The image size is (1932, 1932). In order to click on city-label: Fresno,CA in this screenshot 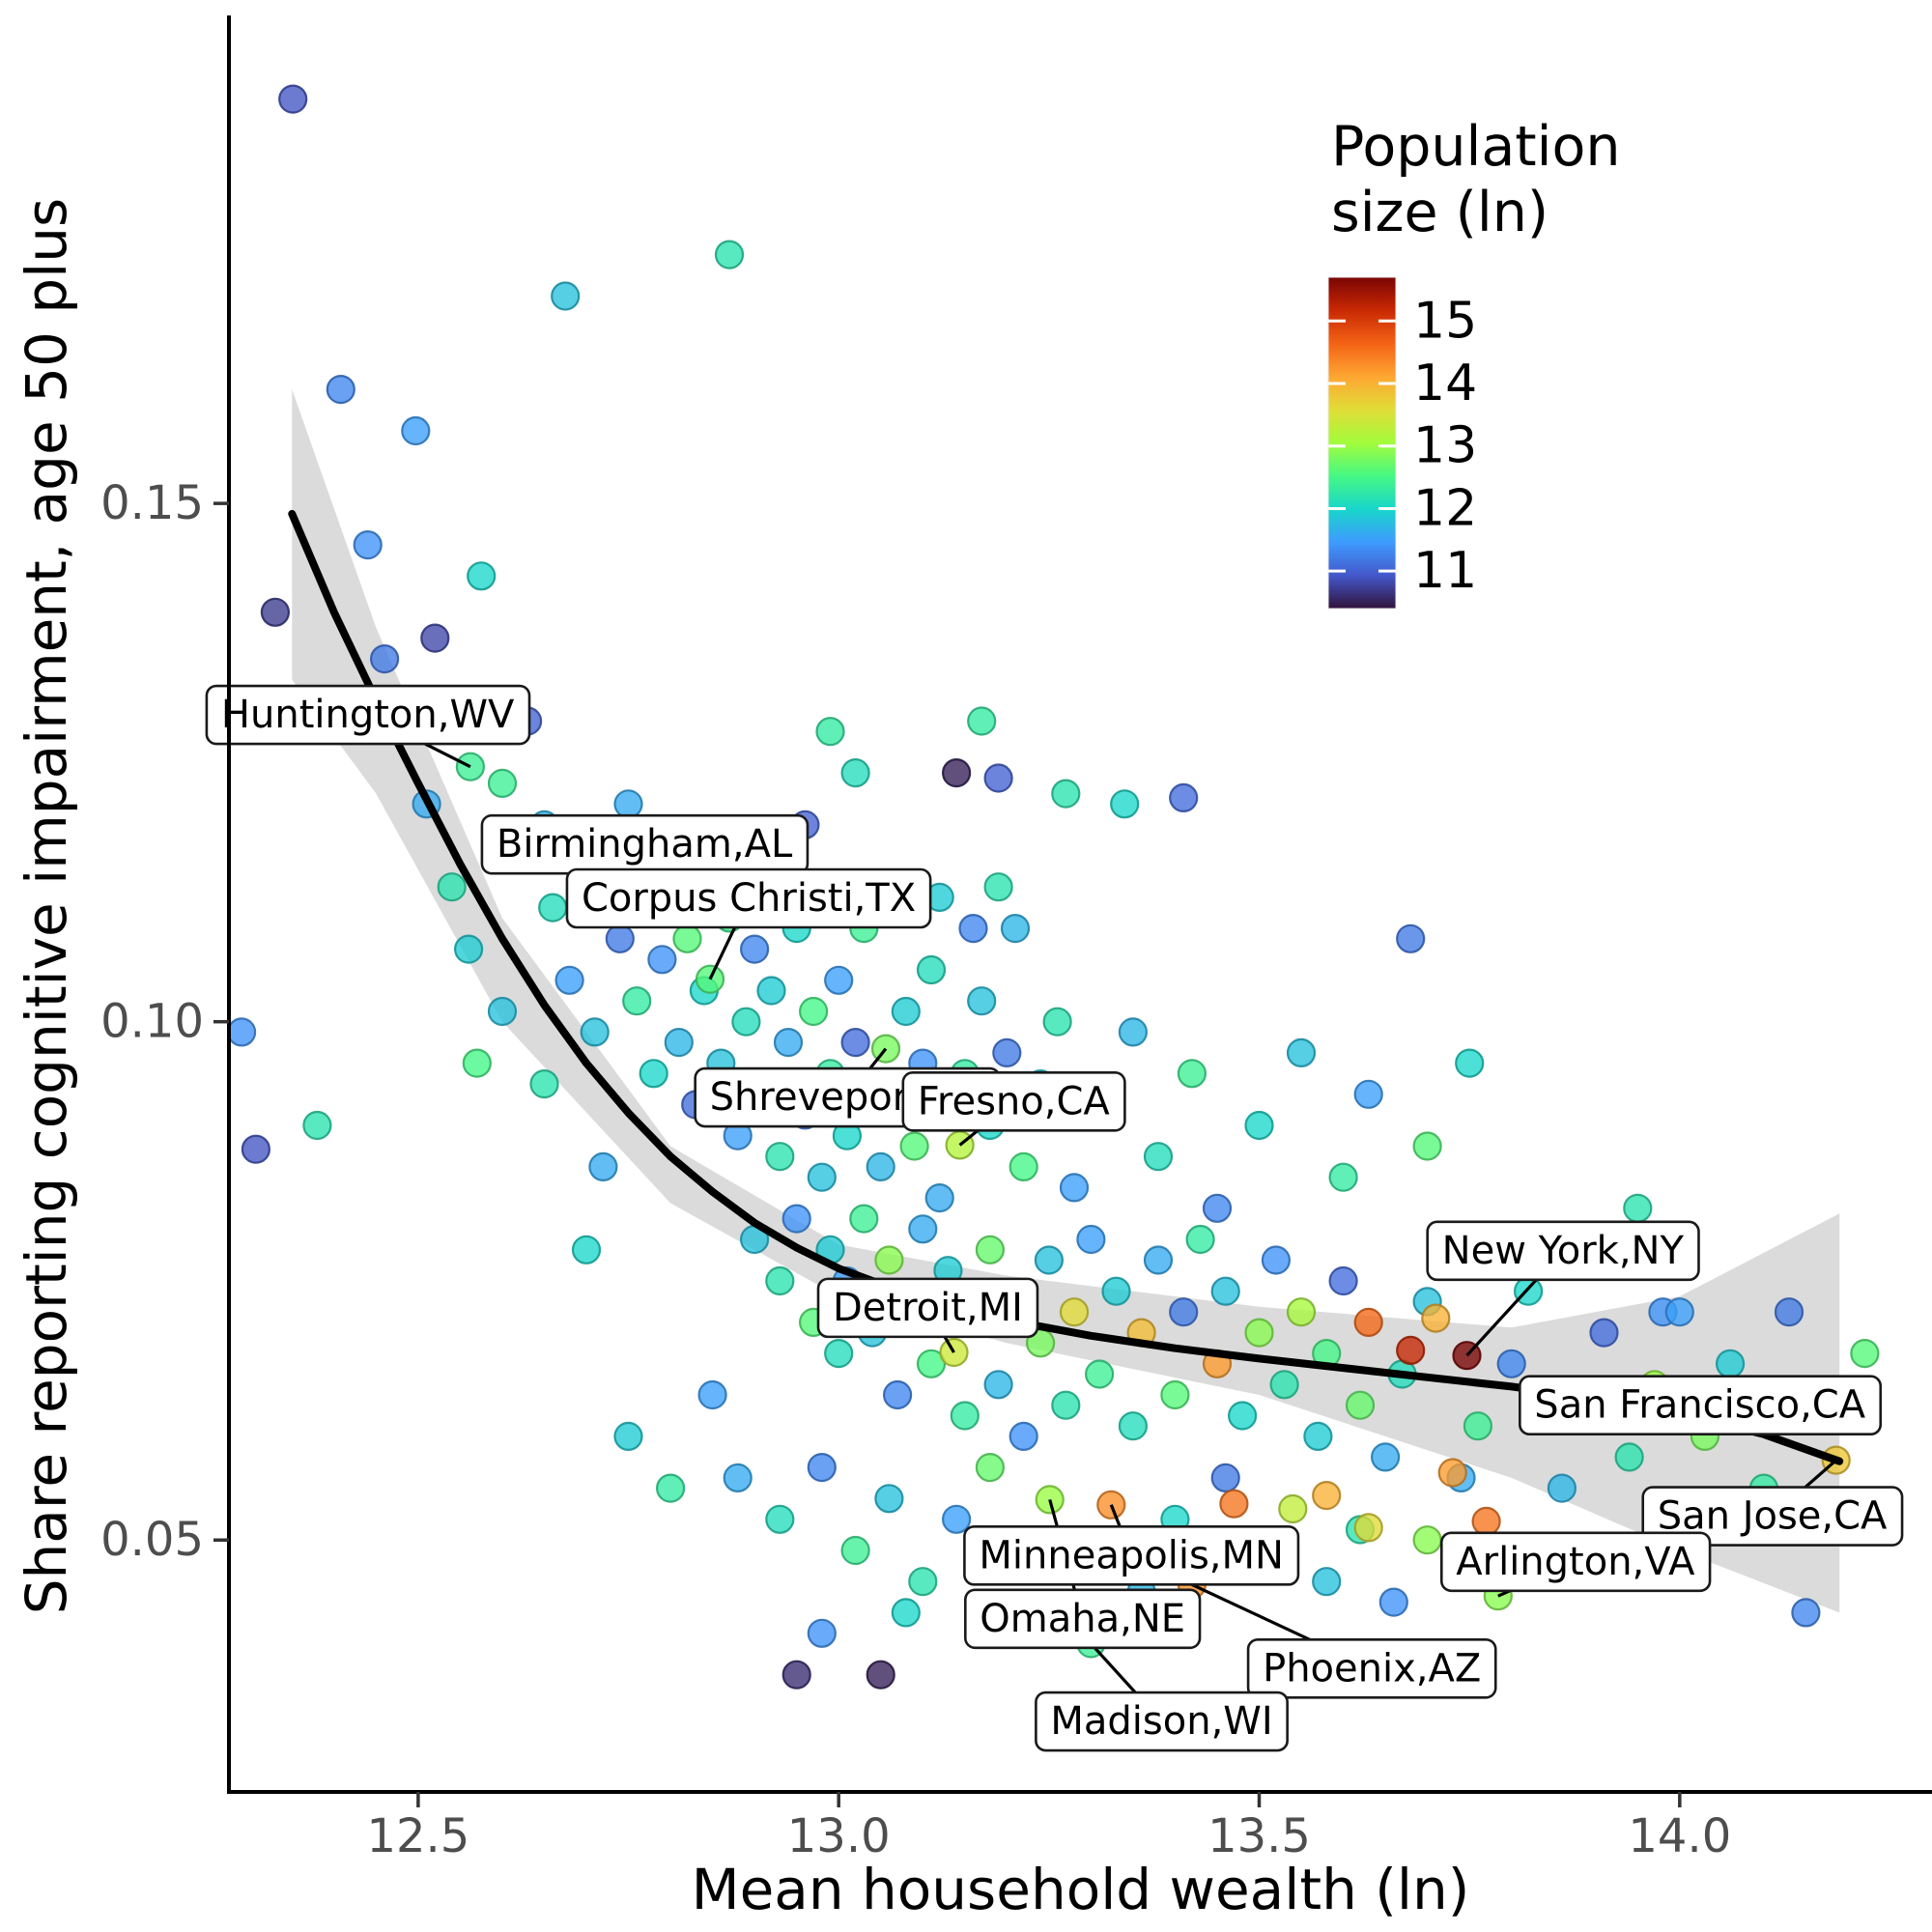, I will do `click(1013, 1101)`.